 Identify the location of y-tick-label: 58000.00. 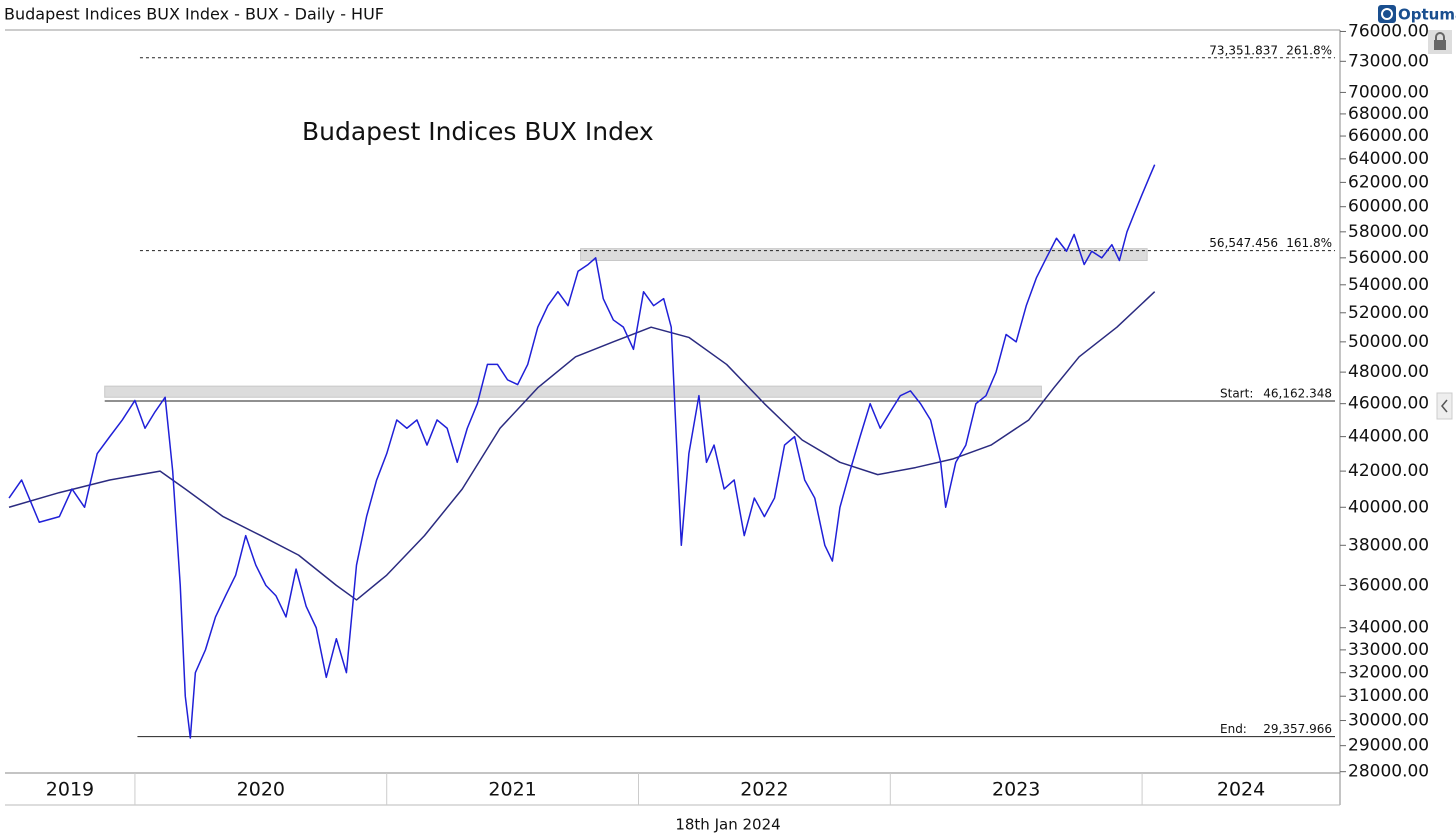
(1388, 232).